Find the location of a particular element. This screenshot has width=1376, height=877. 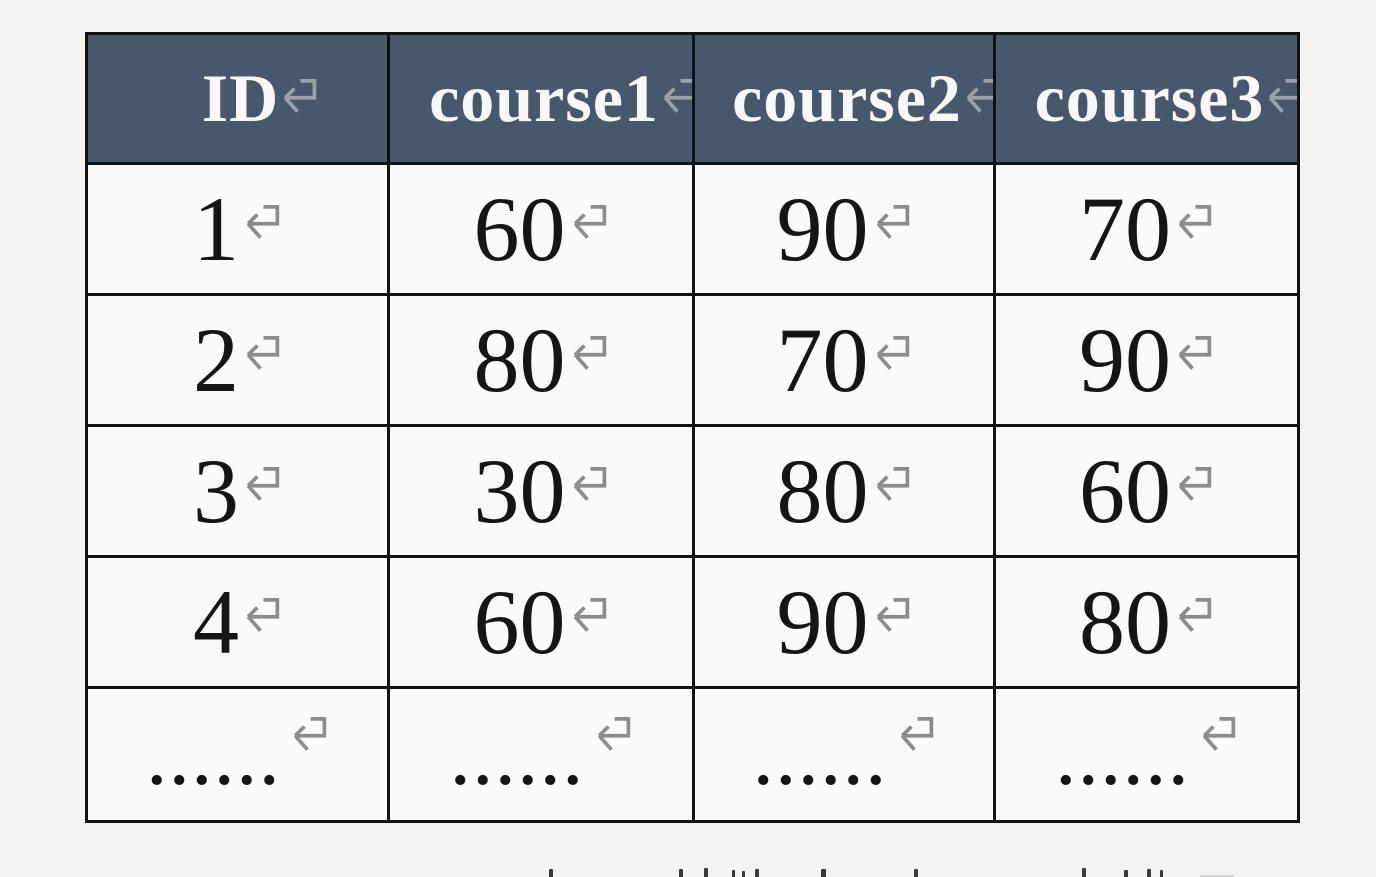

table-cell: 2 is located at coordinates (237, 360).